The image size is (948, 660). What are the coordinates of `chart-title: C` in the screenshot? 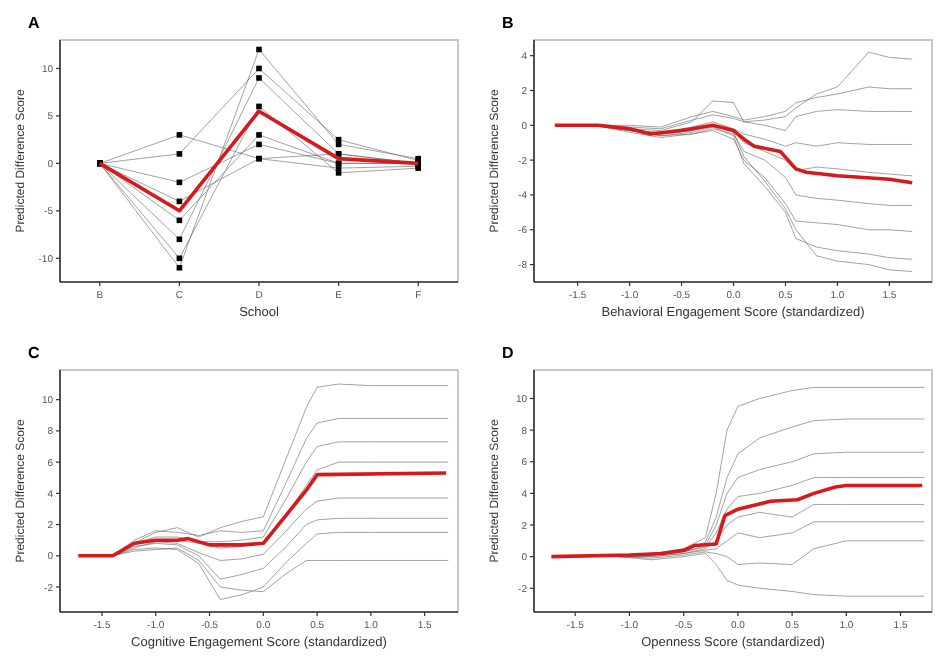 It's located at (34, 353).